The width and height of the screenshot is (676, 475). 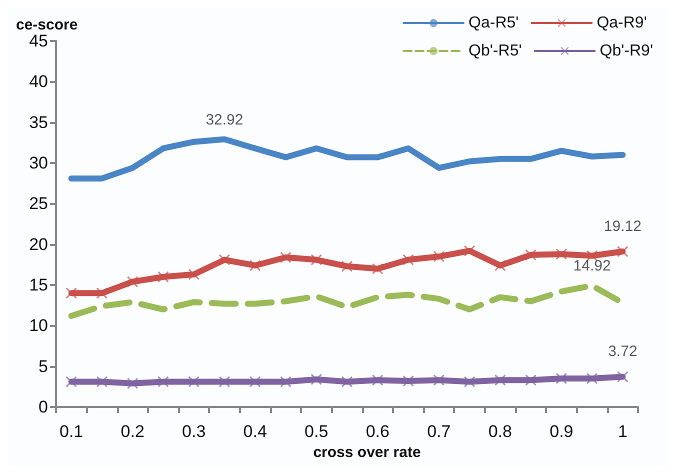 I want to click on data-label: 14.92, so click(x=592, y=266).